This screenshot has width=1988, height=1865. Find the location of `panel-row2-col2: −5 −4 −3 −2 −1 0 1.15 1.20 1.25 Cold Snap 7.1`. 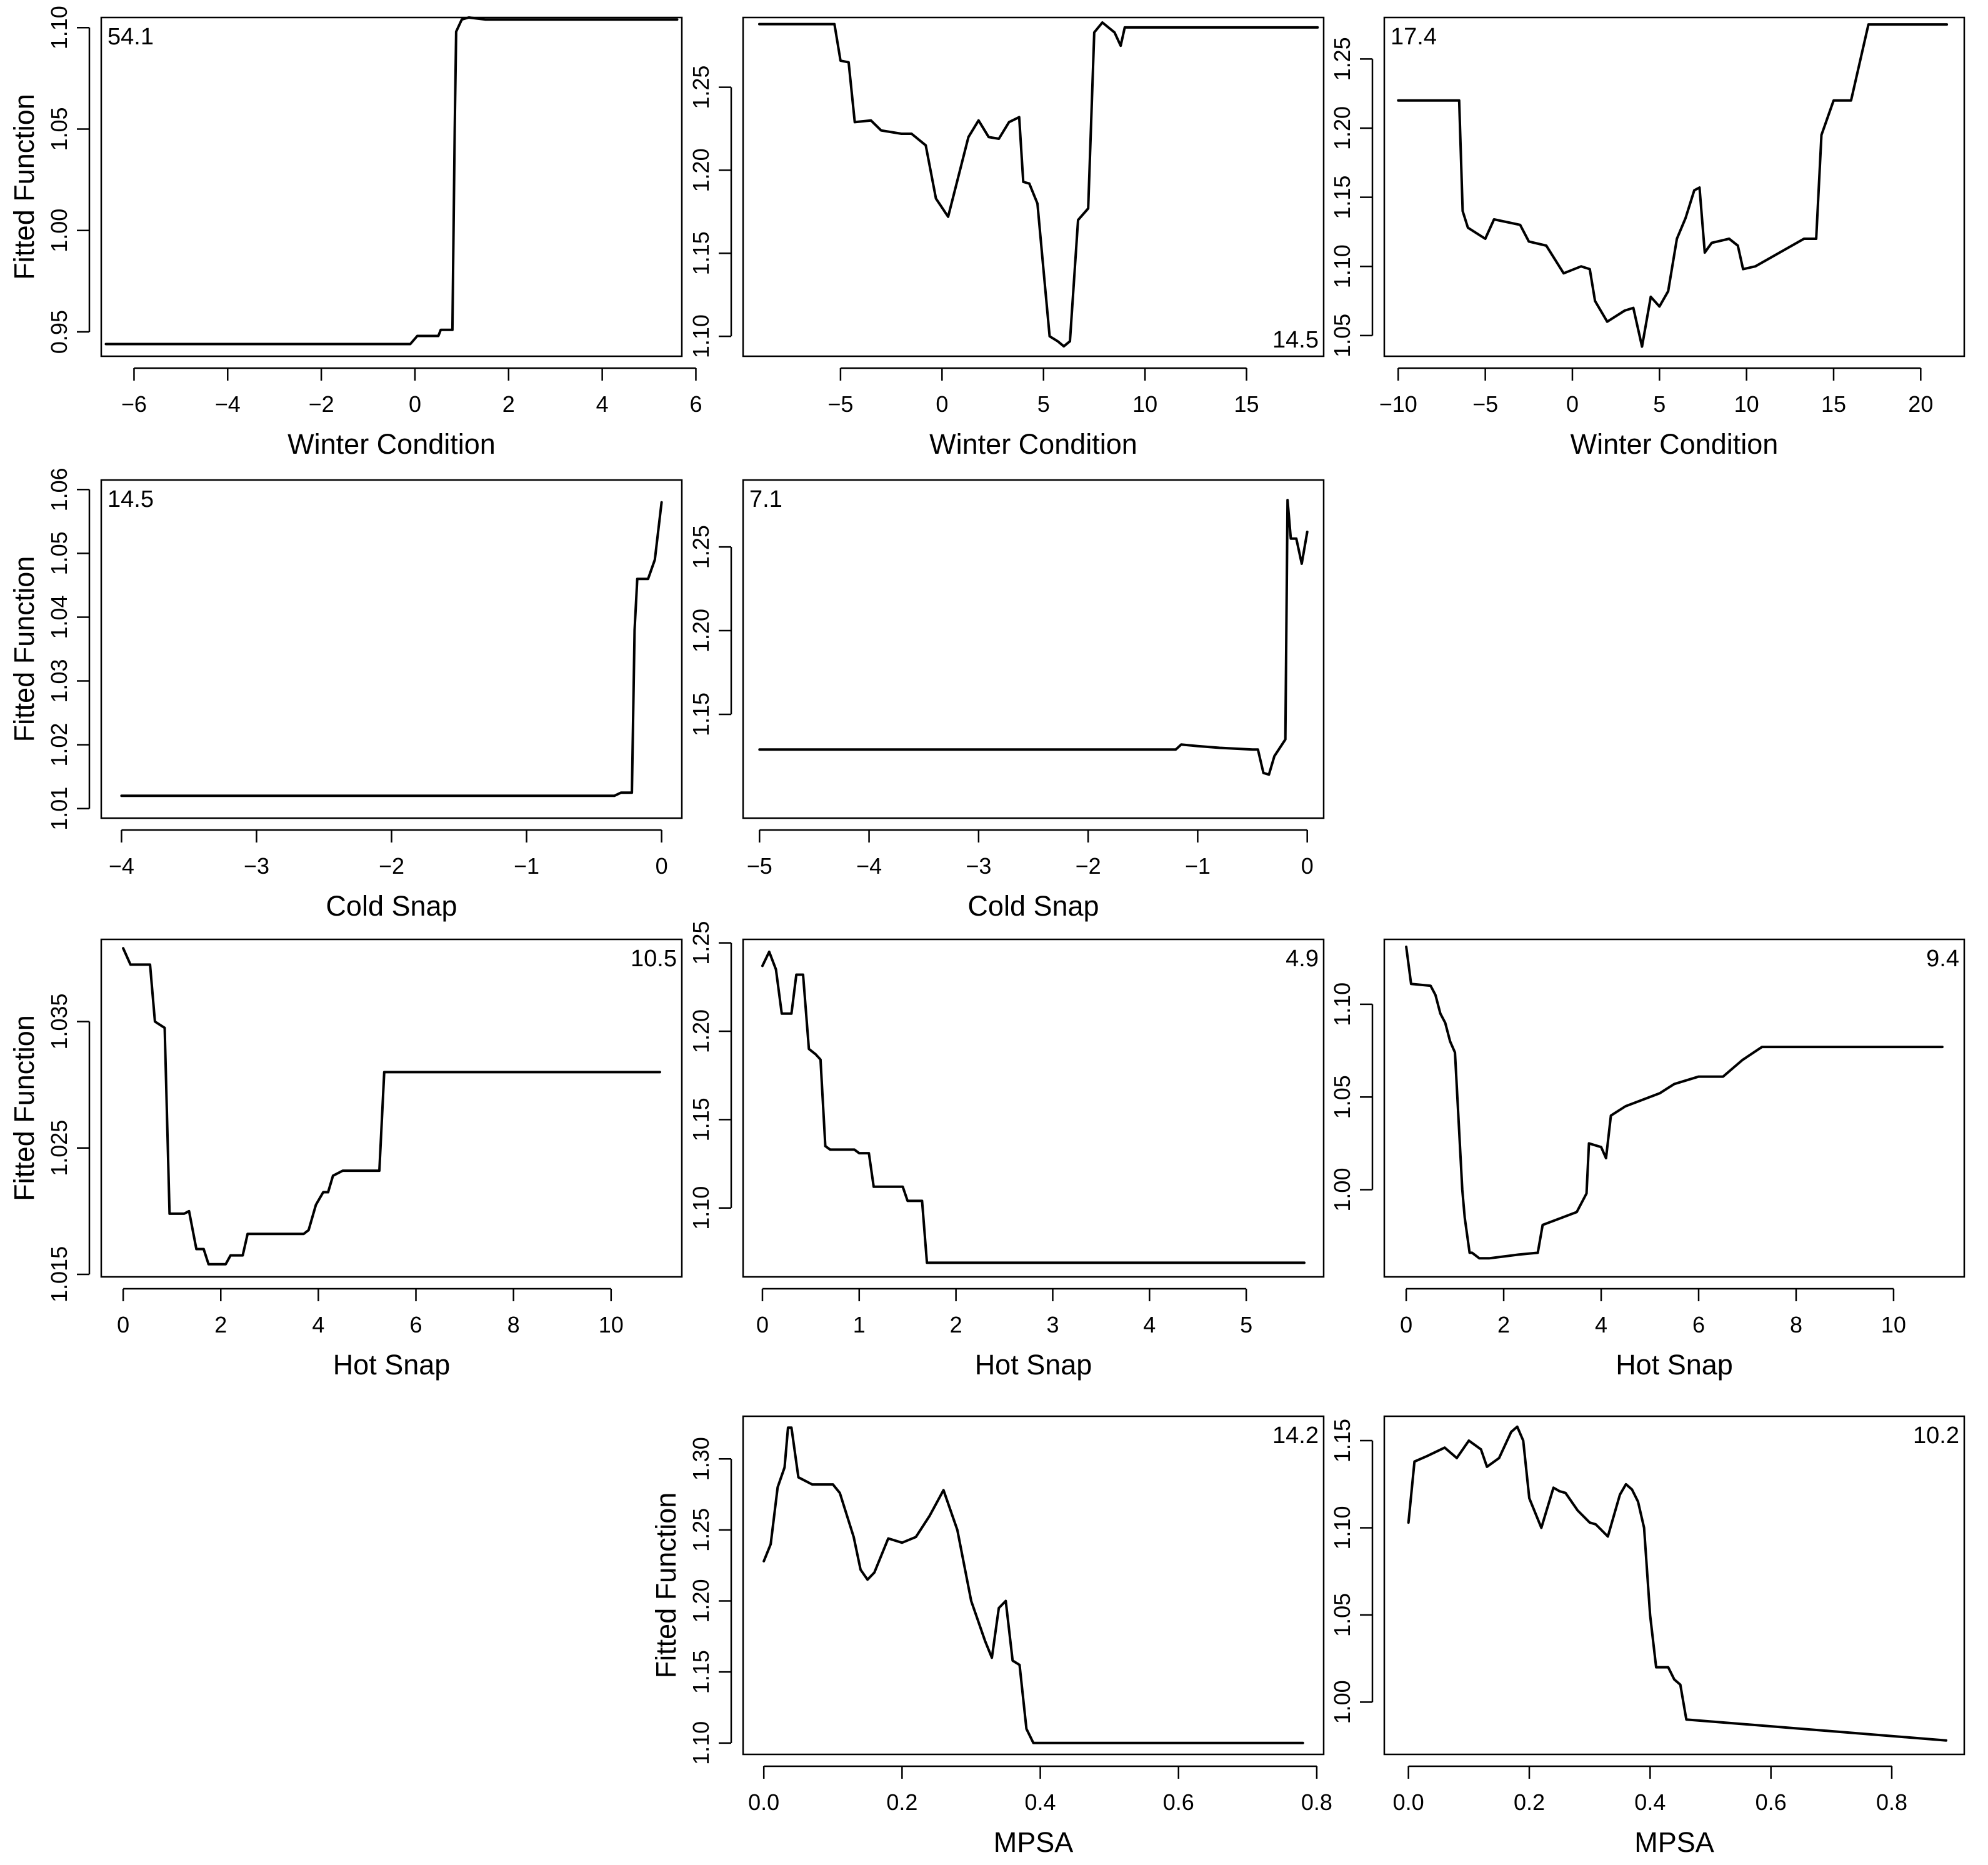

panel-row2-col2: −5 −4 −3 −2 −1 0 1.15 1.20 1.25 Cold Snap 7.1 is located at coordinates (1007, 700).